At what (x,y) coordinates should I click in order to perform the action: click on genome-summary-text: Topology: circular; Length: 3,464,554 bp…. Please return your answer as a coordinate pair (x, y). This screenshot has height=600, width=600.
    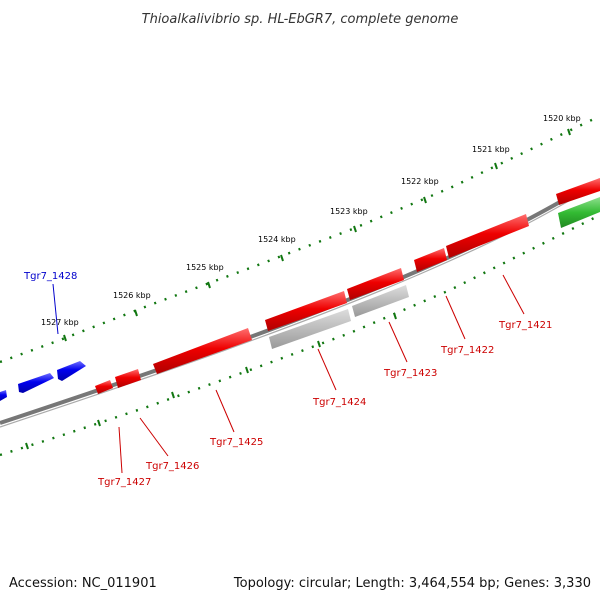
    Looking at the image, I should click on (412, 583).